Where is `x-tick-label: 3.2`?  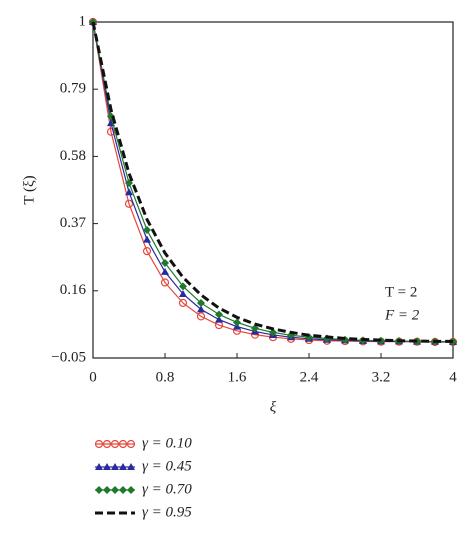
x-tick-label: 3.2 is located at coordinates (381, 377).